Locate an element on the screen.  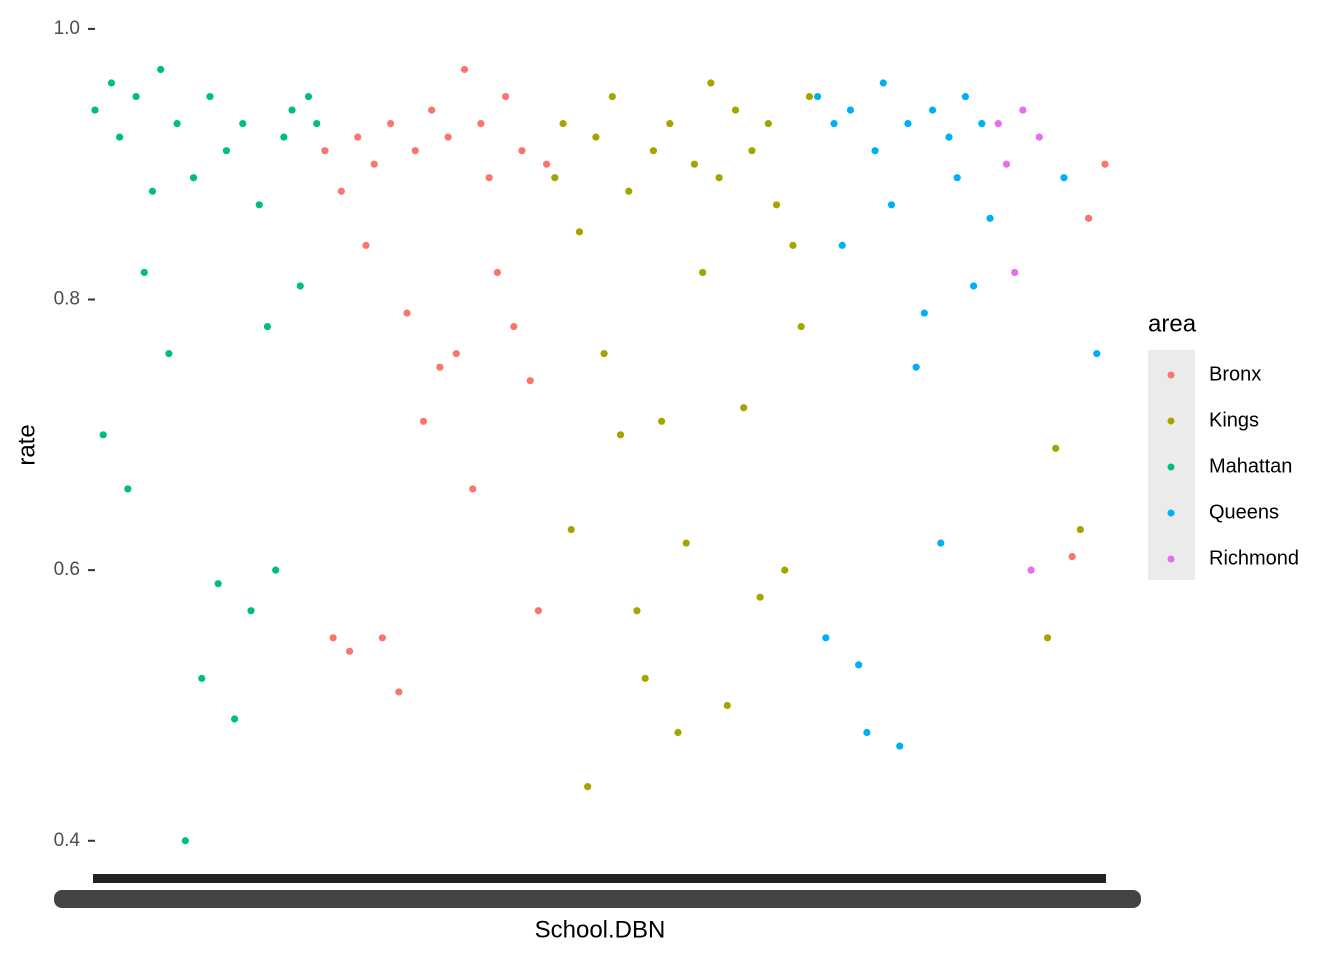
y-tick-label: 0.4 is located at coordinates (67, 840).